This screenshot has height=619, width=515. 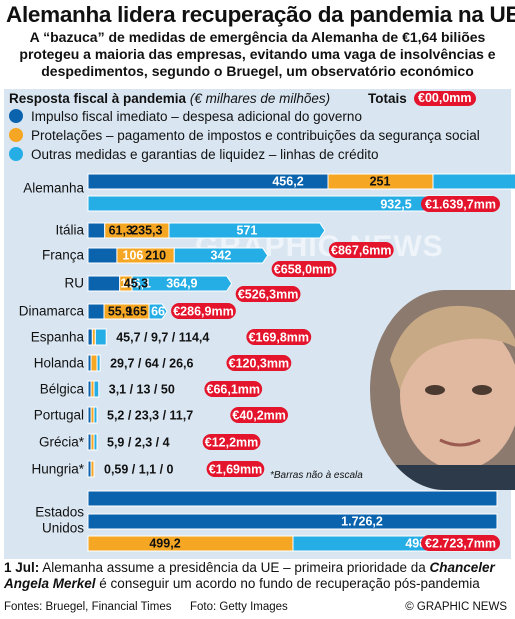 What do you see at coordinates (164, 544) in the screenshot?
I see `value-estados-unidos-deferral: 499,2` at bounding box center [164, 544].